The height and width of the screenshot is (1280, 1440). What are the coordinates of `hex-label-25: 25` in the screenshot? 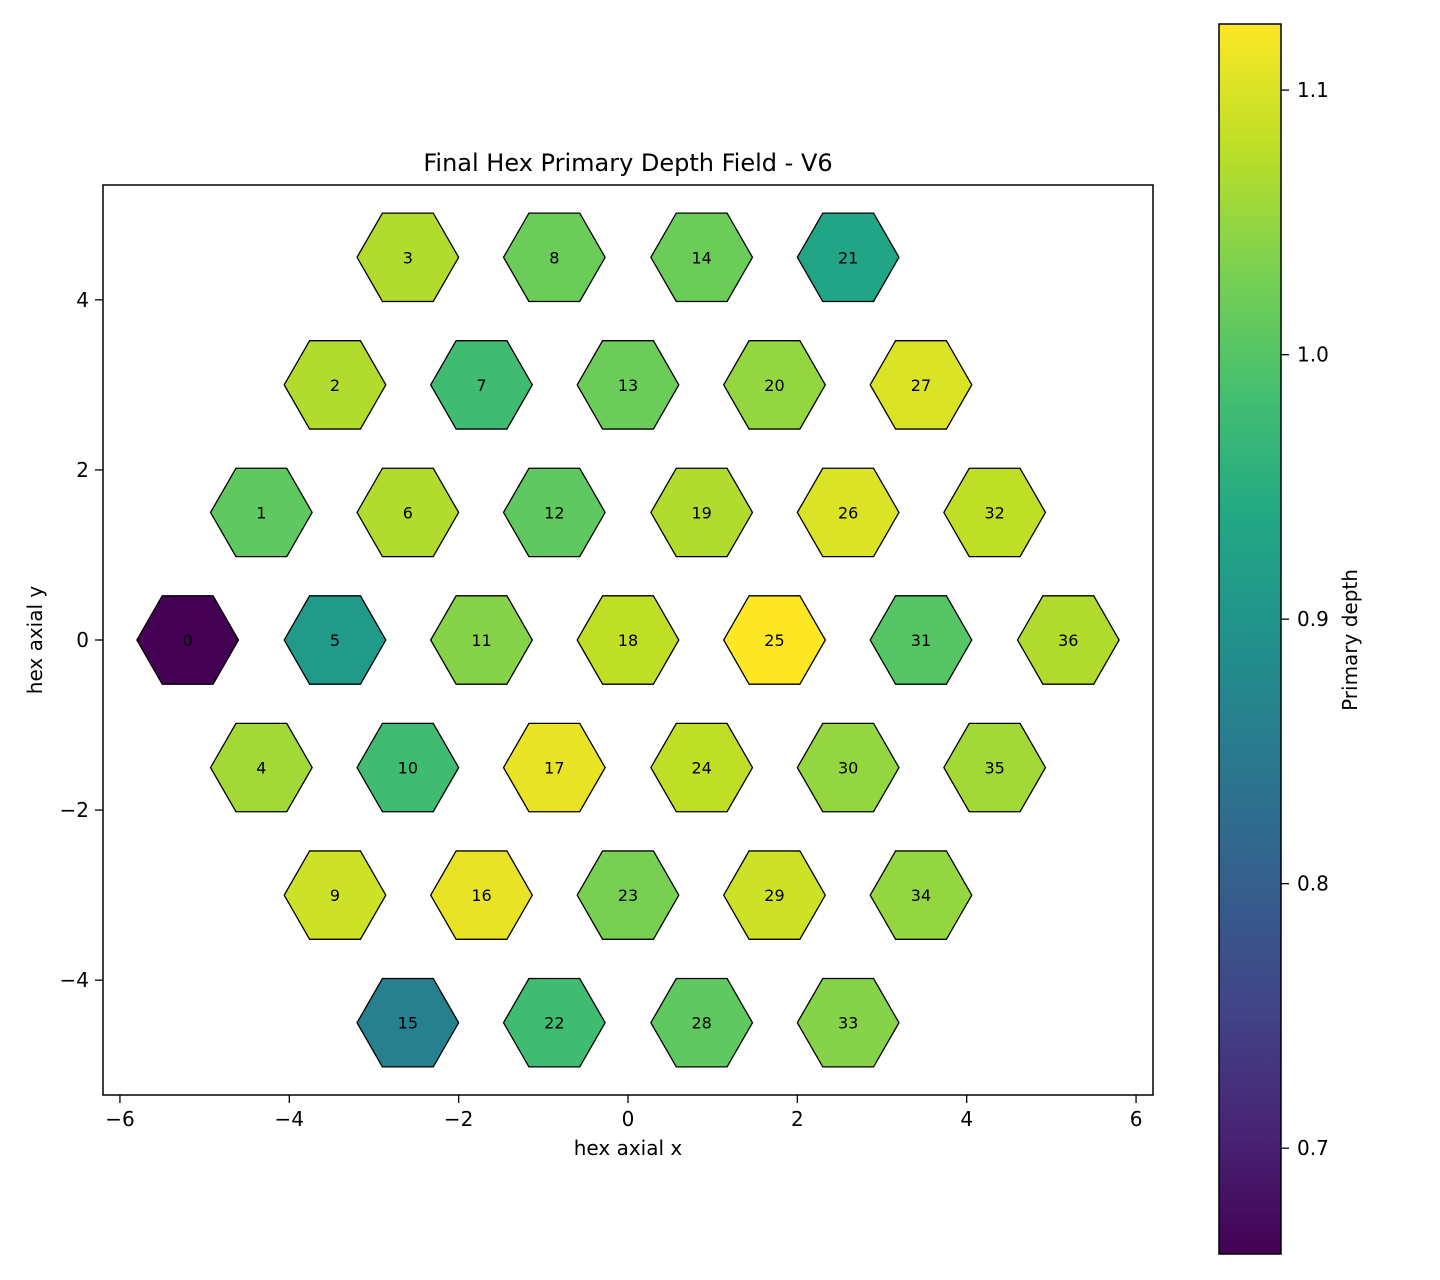 It's located at (774, 640).